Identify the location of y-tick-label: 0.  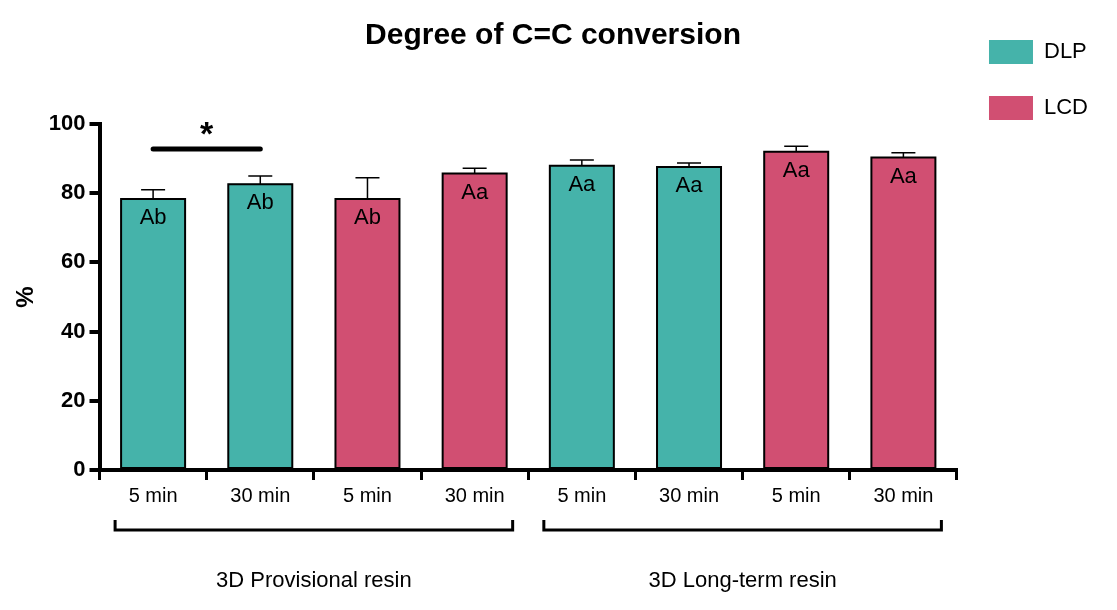
(79, 469).